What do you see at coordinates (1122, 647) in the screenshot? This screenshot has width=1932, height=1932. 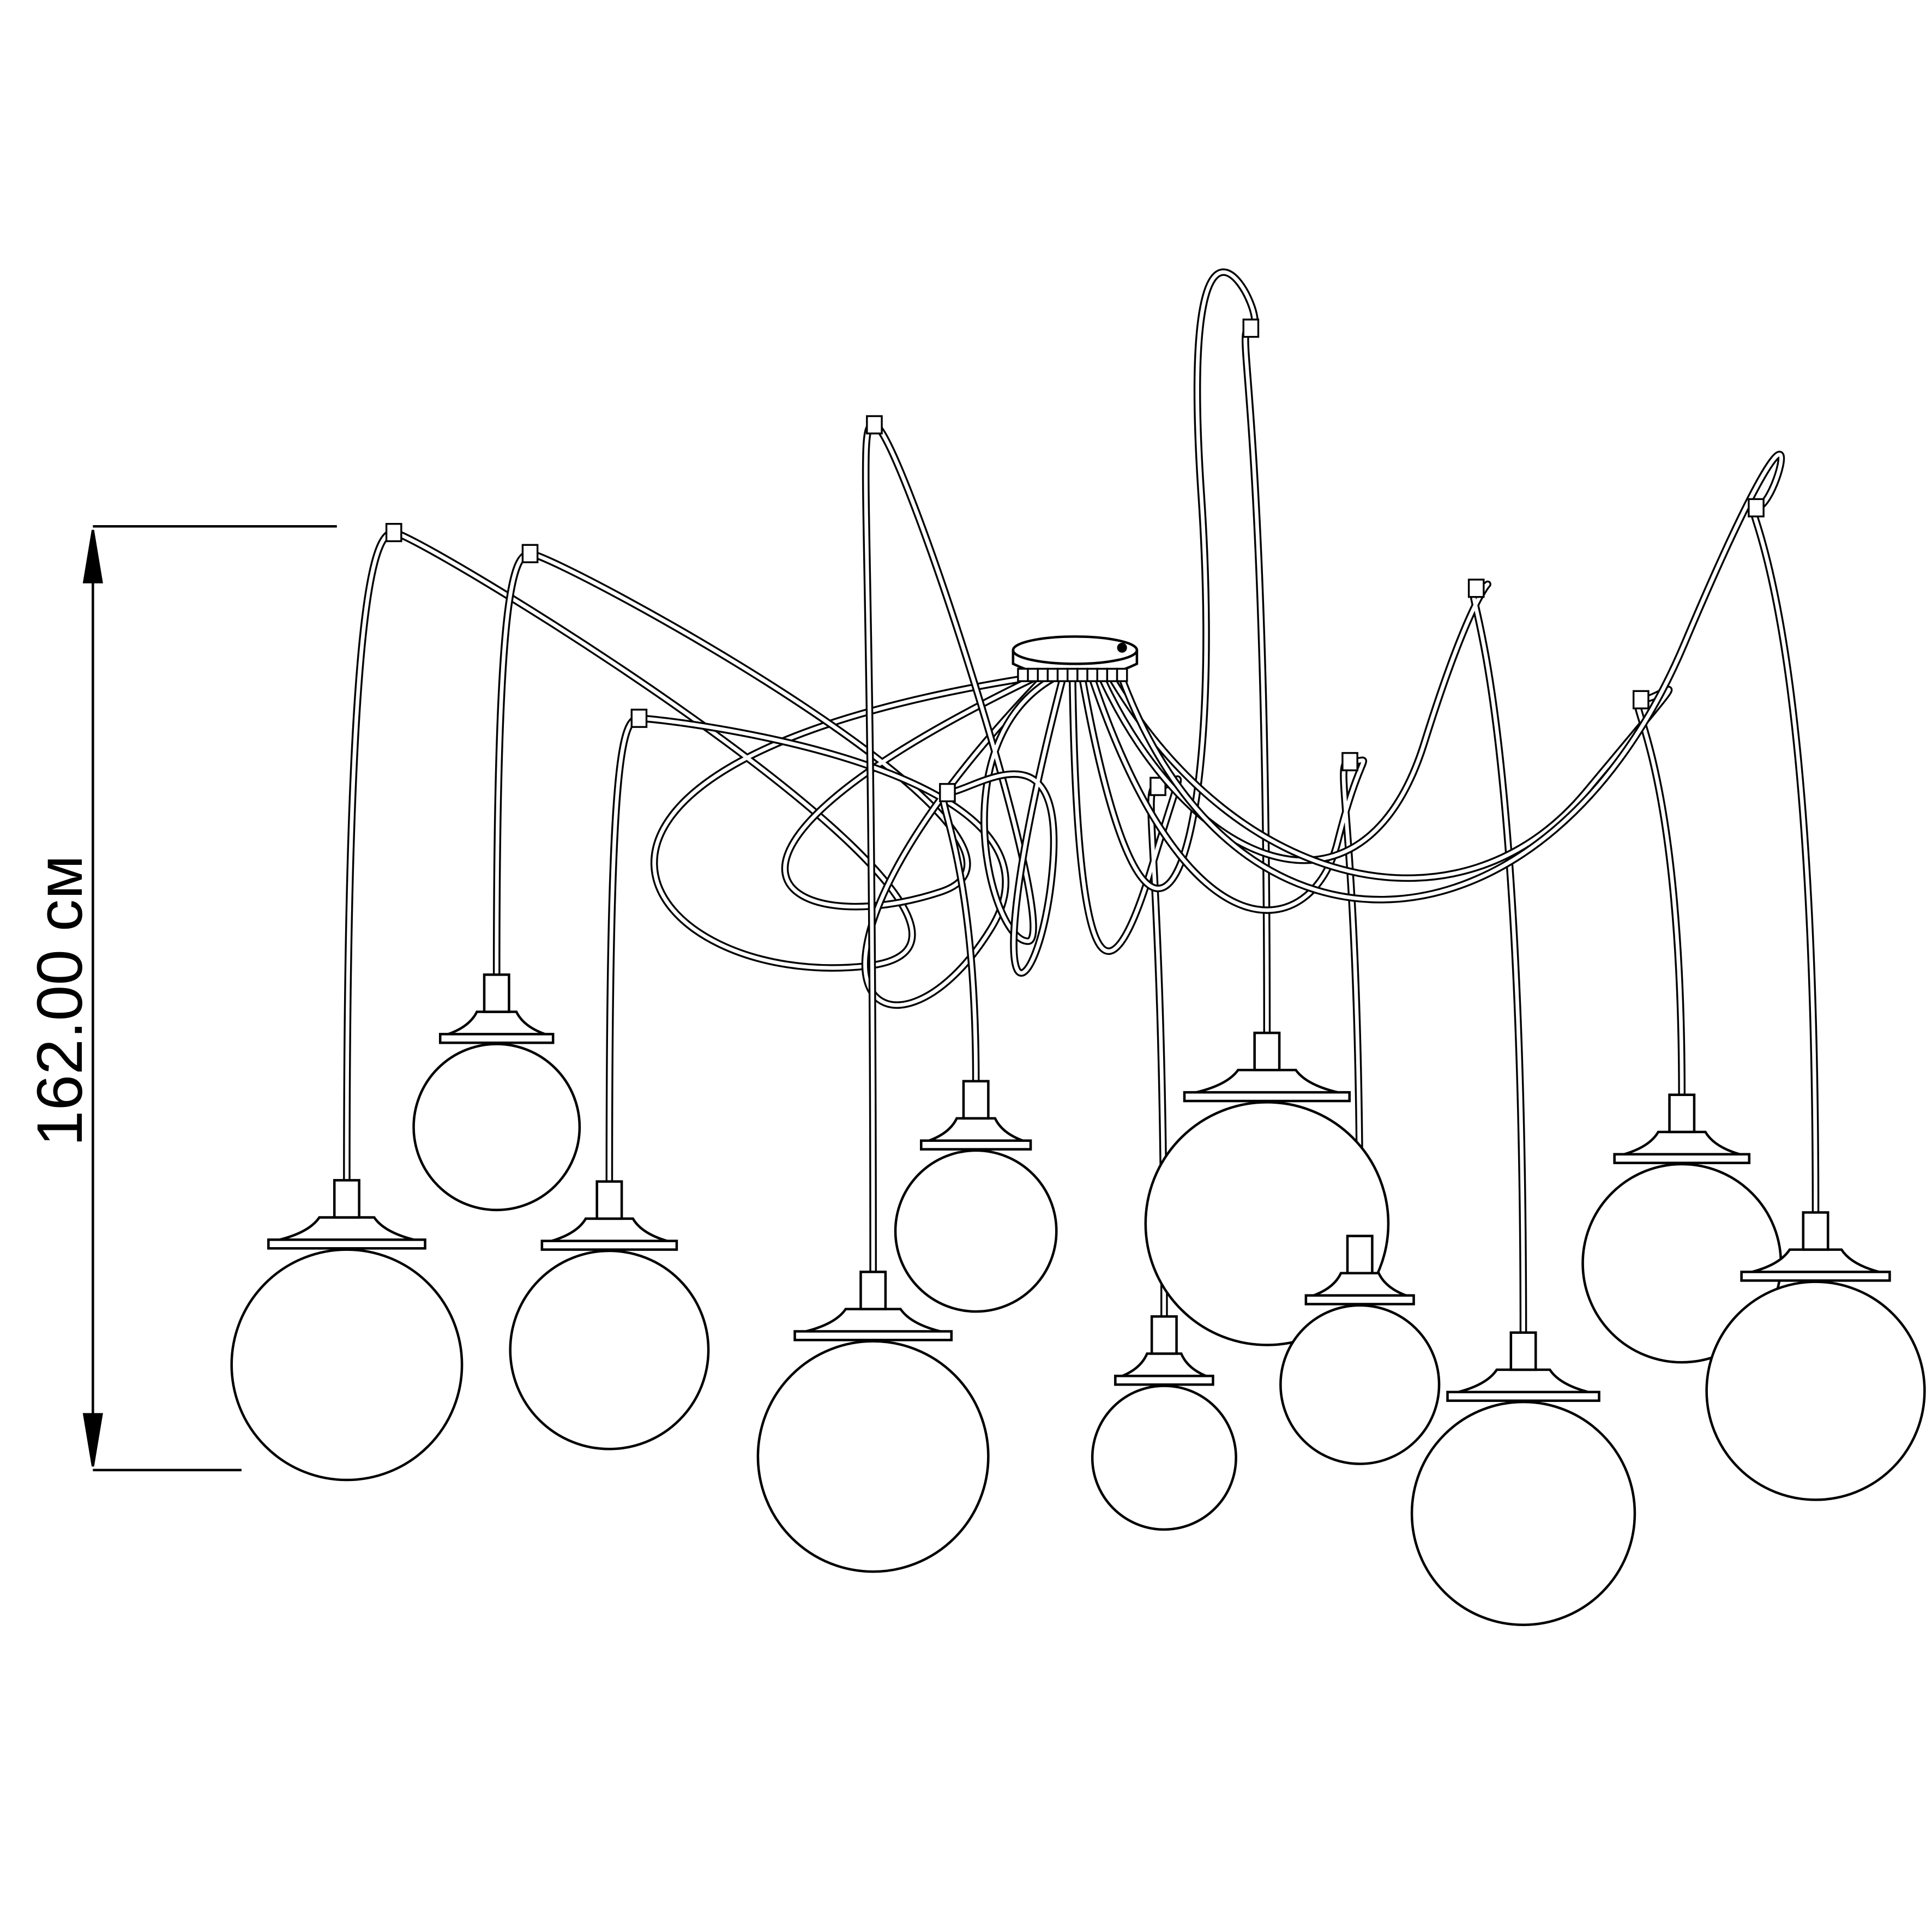 I see `canopy-screw` at bounding box center [1122, 647].